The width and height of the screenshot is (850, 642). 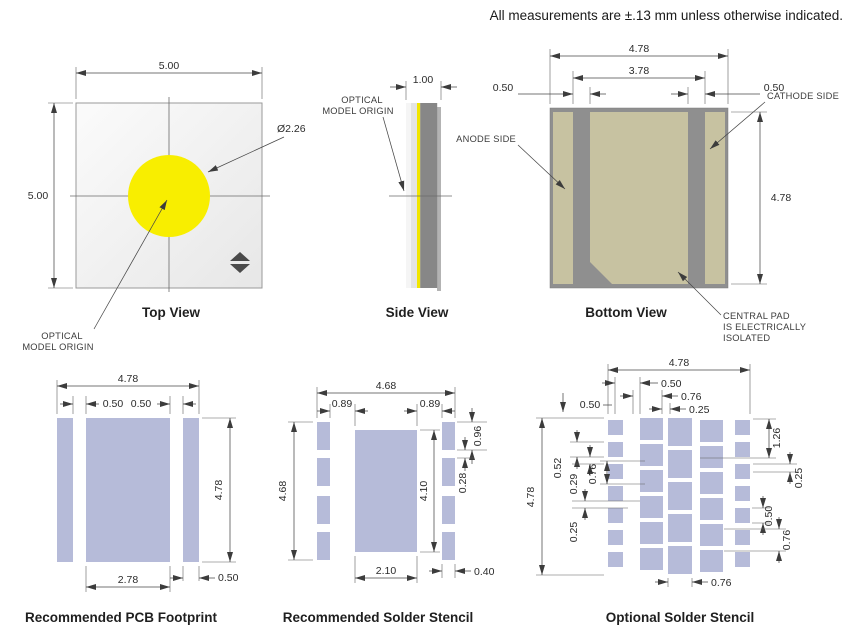 What do you see at coordinates (478, 436) in the screenshot?
I see `dim-label: 0.96` at bounding box center [478, 436].